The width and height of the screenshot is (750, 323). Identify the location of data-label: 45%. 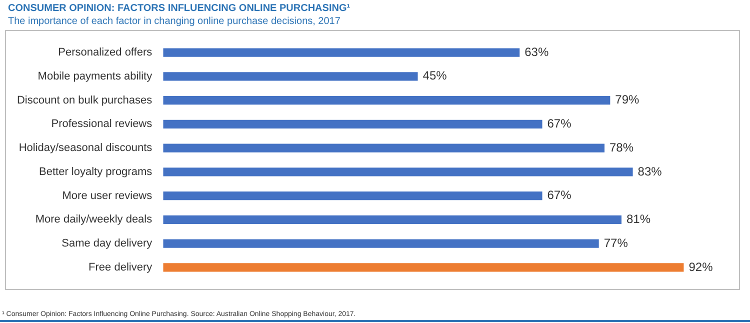
(435, 75).